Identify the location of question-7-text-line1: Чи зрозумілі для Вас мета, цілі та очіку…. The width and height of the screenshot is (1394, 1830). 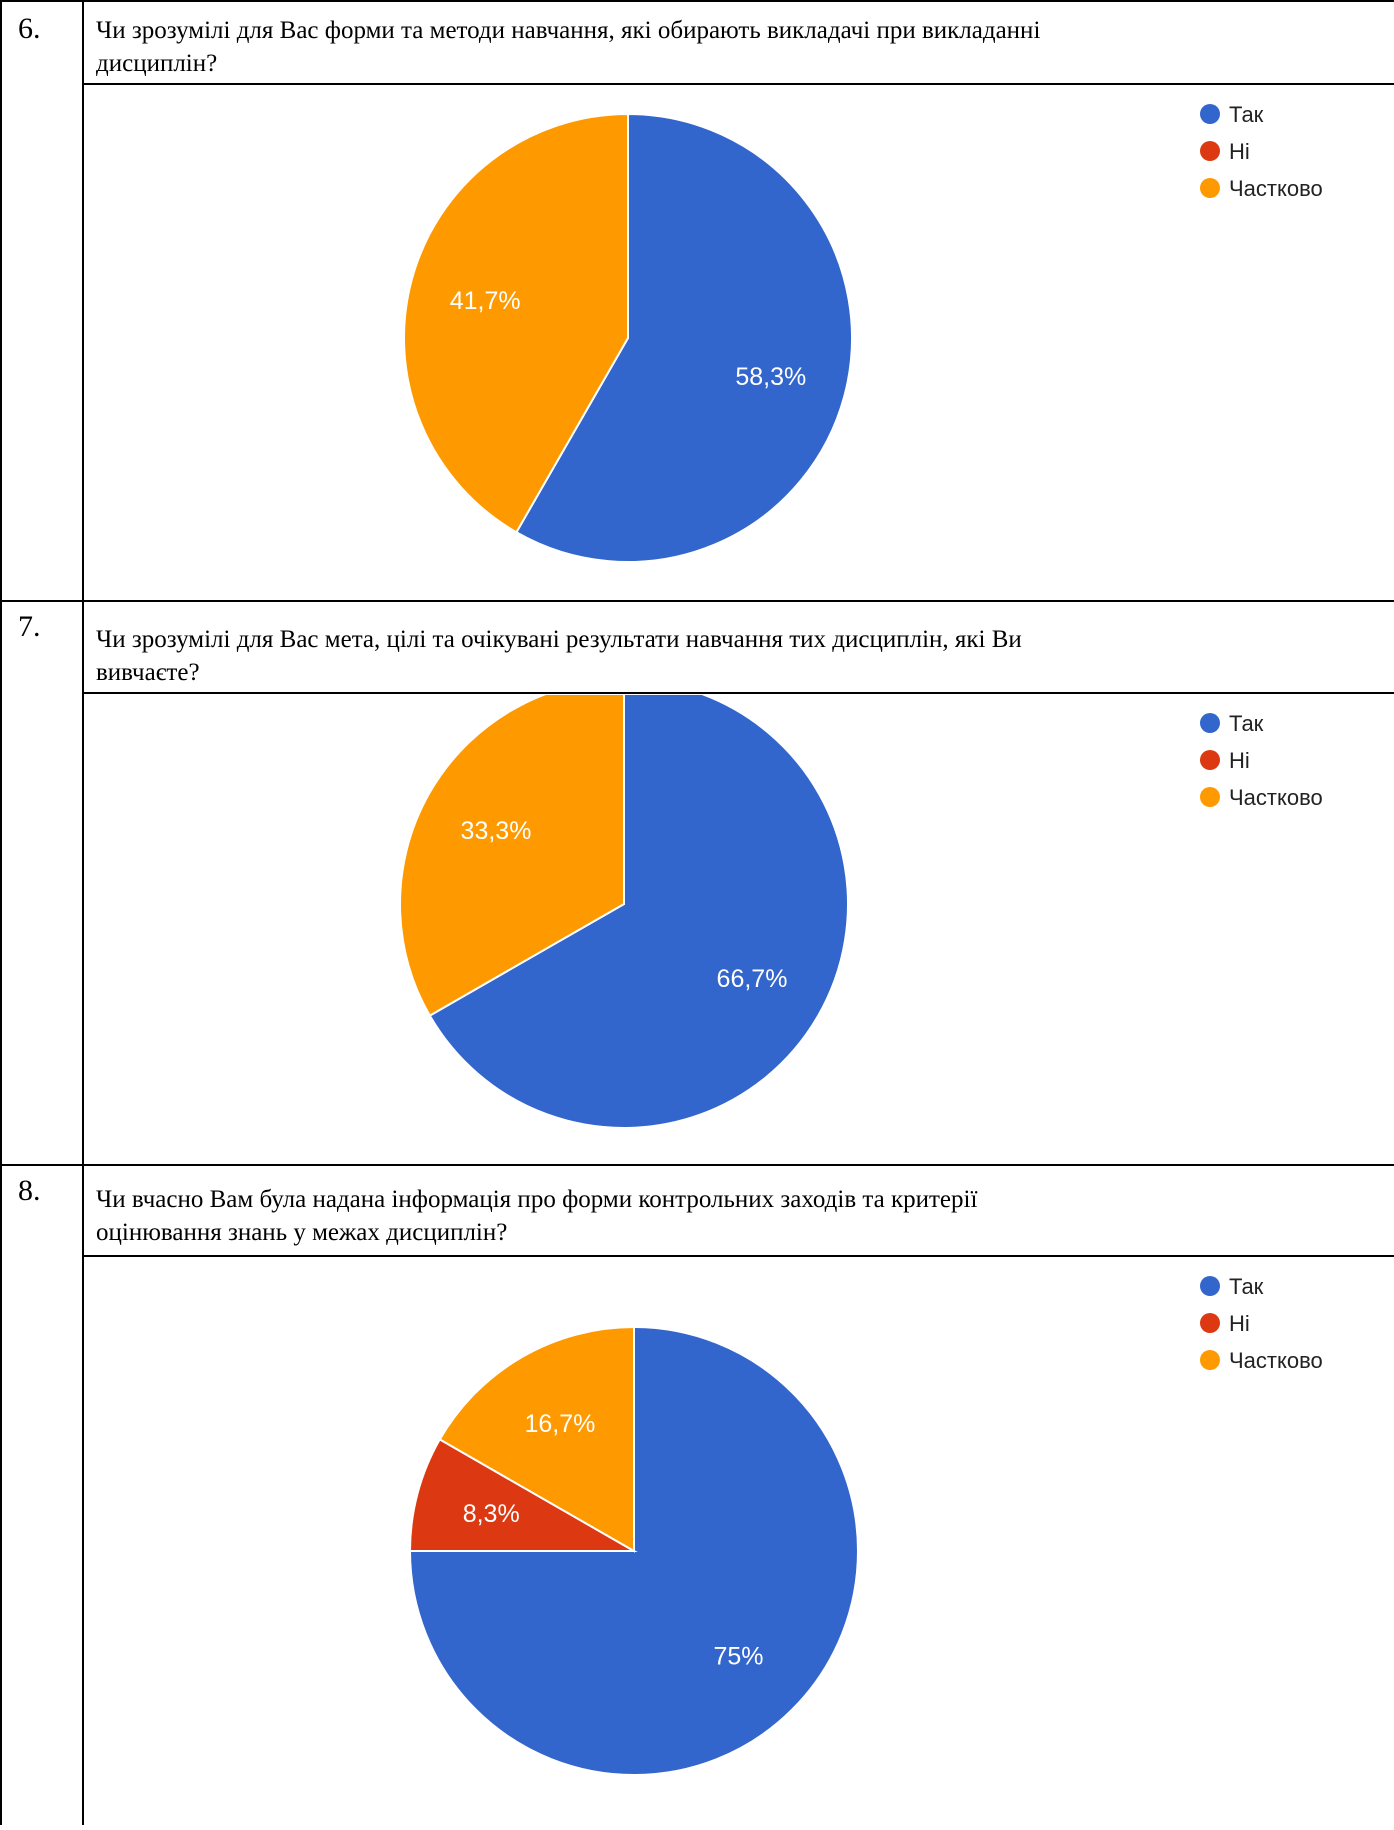
(559, 639).